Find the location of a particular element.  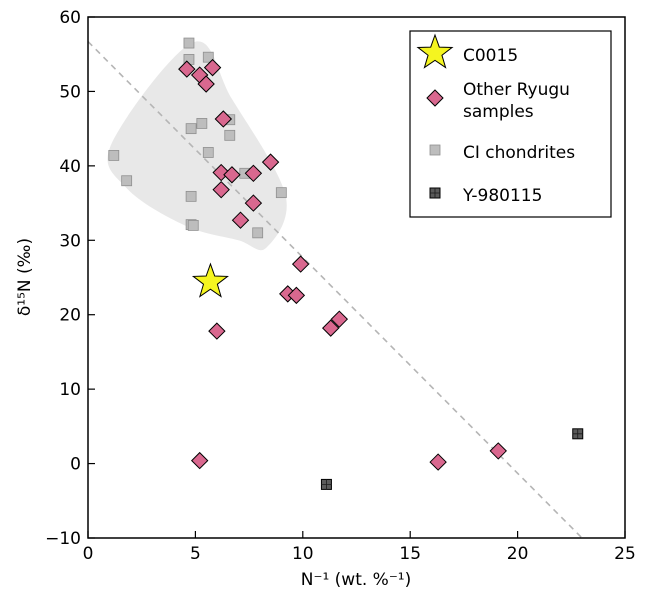

x-tick-label: 10 is located at coordinates (303, 554).